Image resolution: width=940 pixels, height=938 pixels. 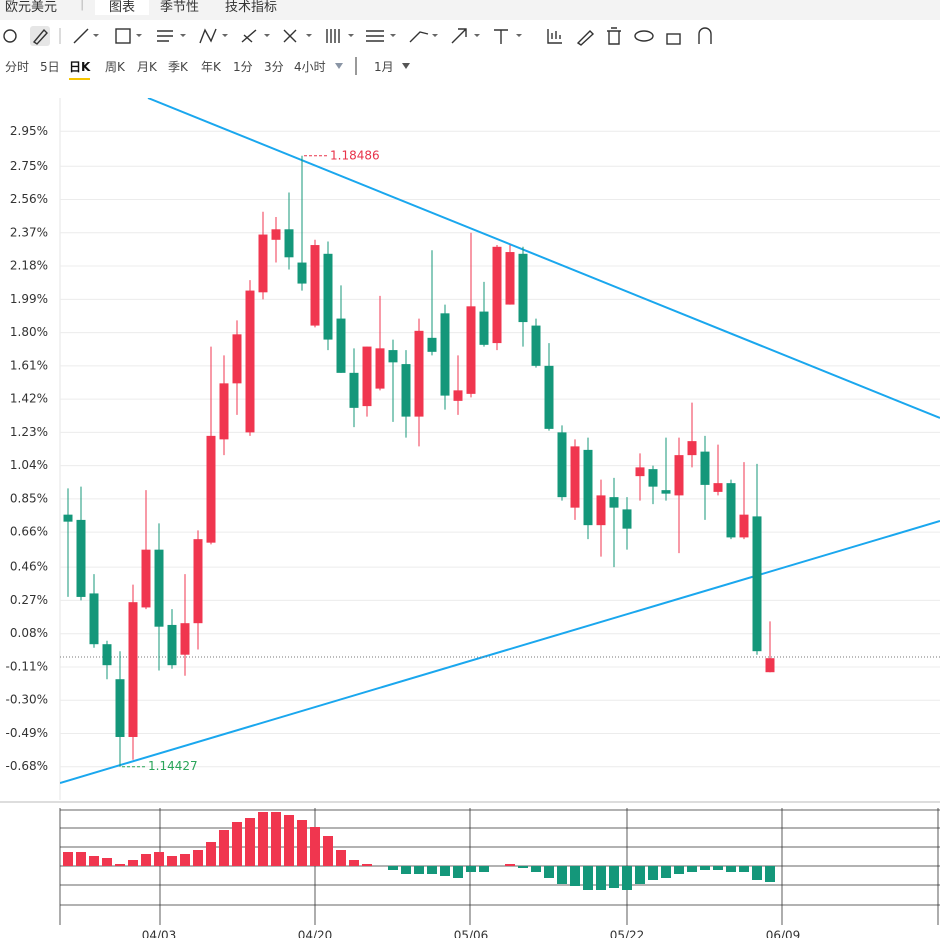 What do you see at coordinates (159, 933) in the screenshot?
I see `x-tick-label: 04/03` at bounding box center [159, 933].